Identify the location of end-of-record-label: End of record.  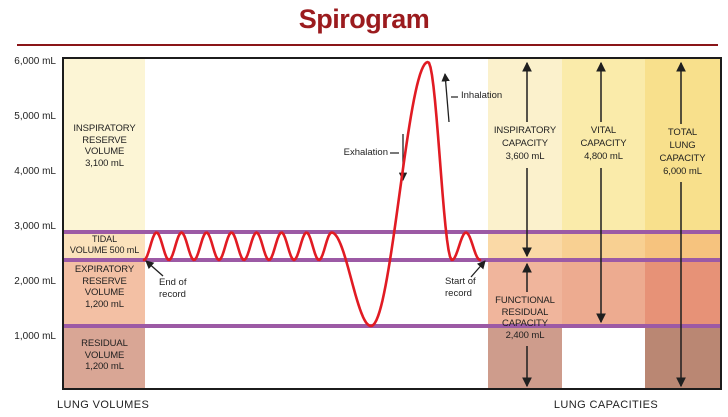
(173, 288).